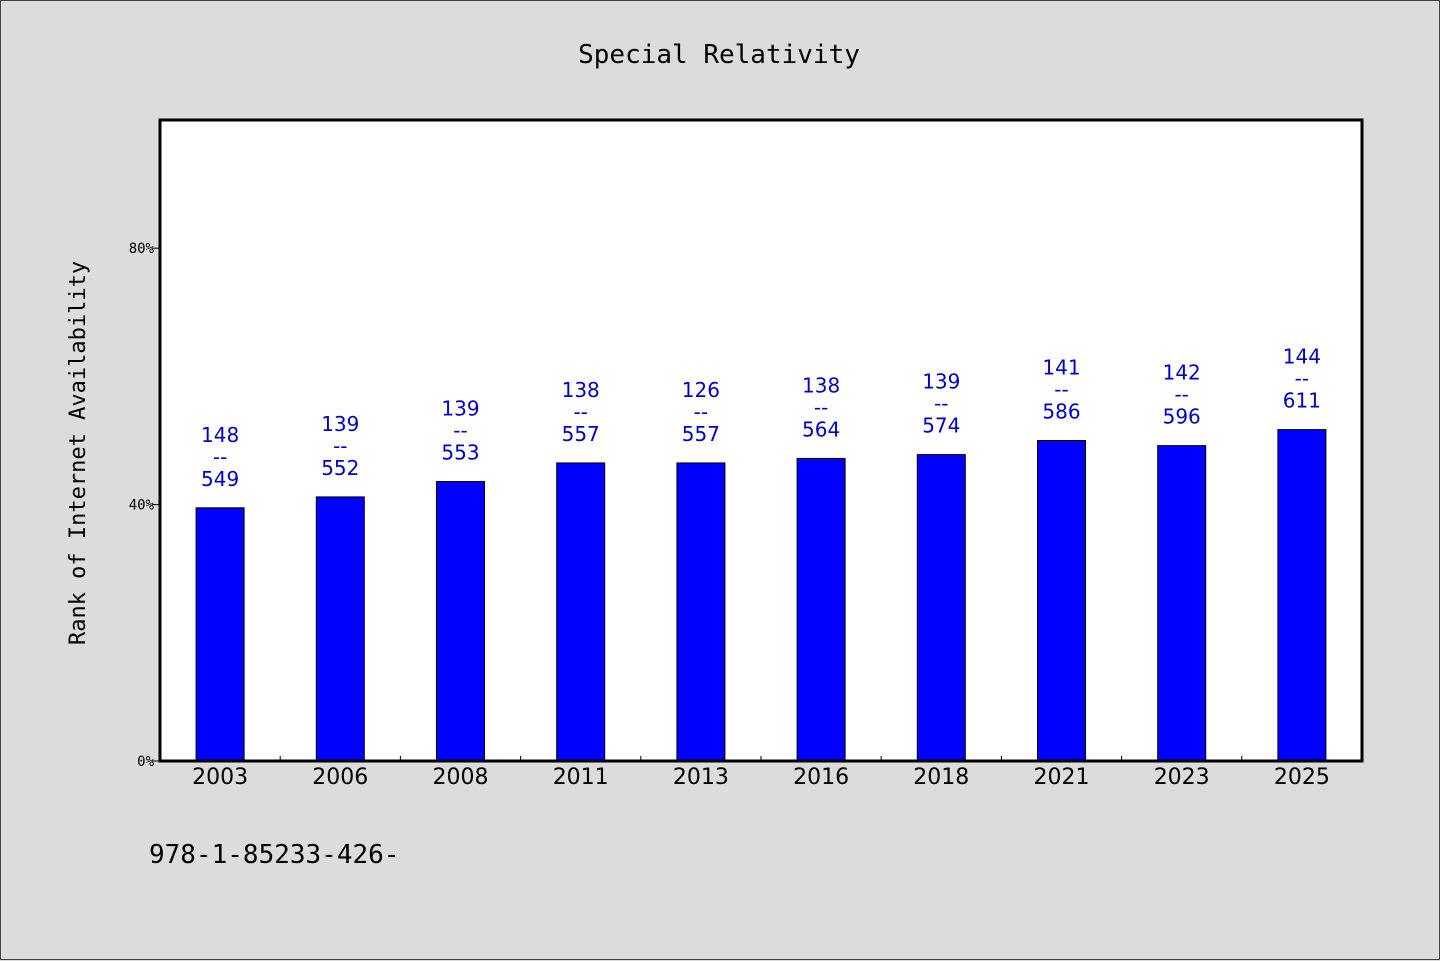 The width and height of the screenshot is (1440, 961). What do you see at coordinates (460, 453) in the screenshot?
I see `data-label-2008-line3: 553` at bounding box center [460, 453].